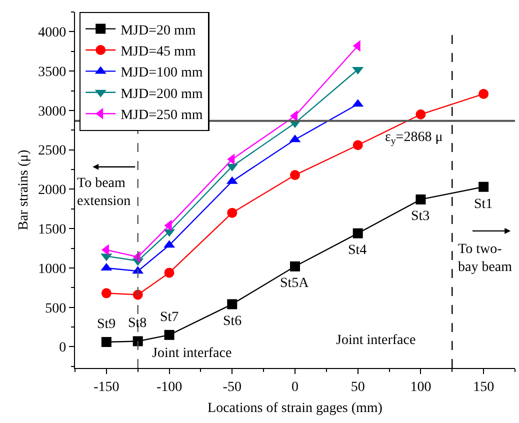  What do you see at coordinates (62, 348) in the screenshot?
I see `y-tick-label: 0` at bounding box center [62, 348].